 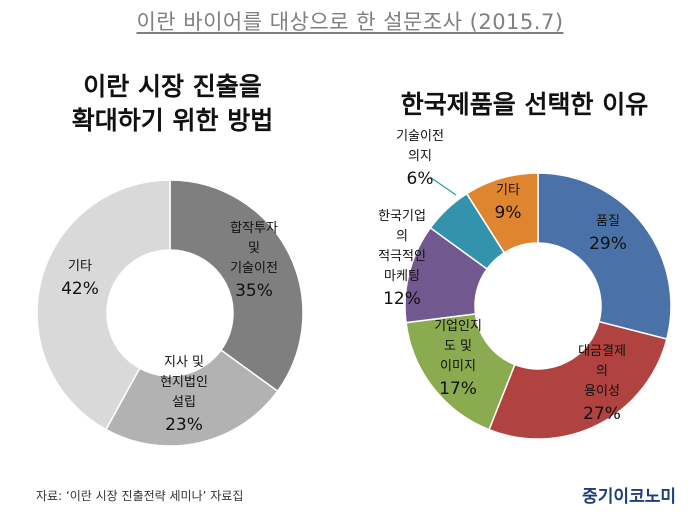 I want to click on publisher-logo: 중기이코노미, so click(x=629, y=497).